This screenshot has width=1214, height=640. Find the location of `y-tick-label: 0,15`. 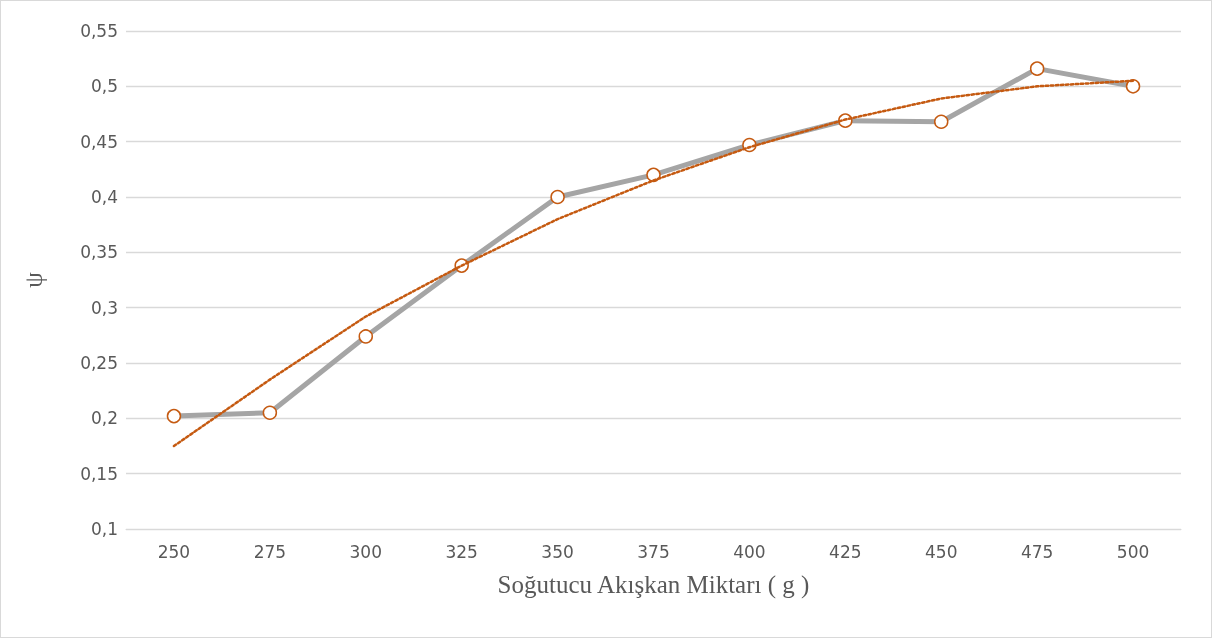

y-tick-label: 0,15 is located at coordinates (99, 473).